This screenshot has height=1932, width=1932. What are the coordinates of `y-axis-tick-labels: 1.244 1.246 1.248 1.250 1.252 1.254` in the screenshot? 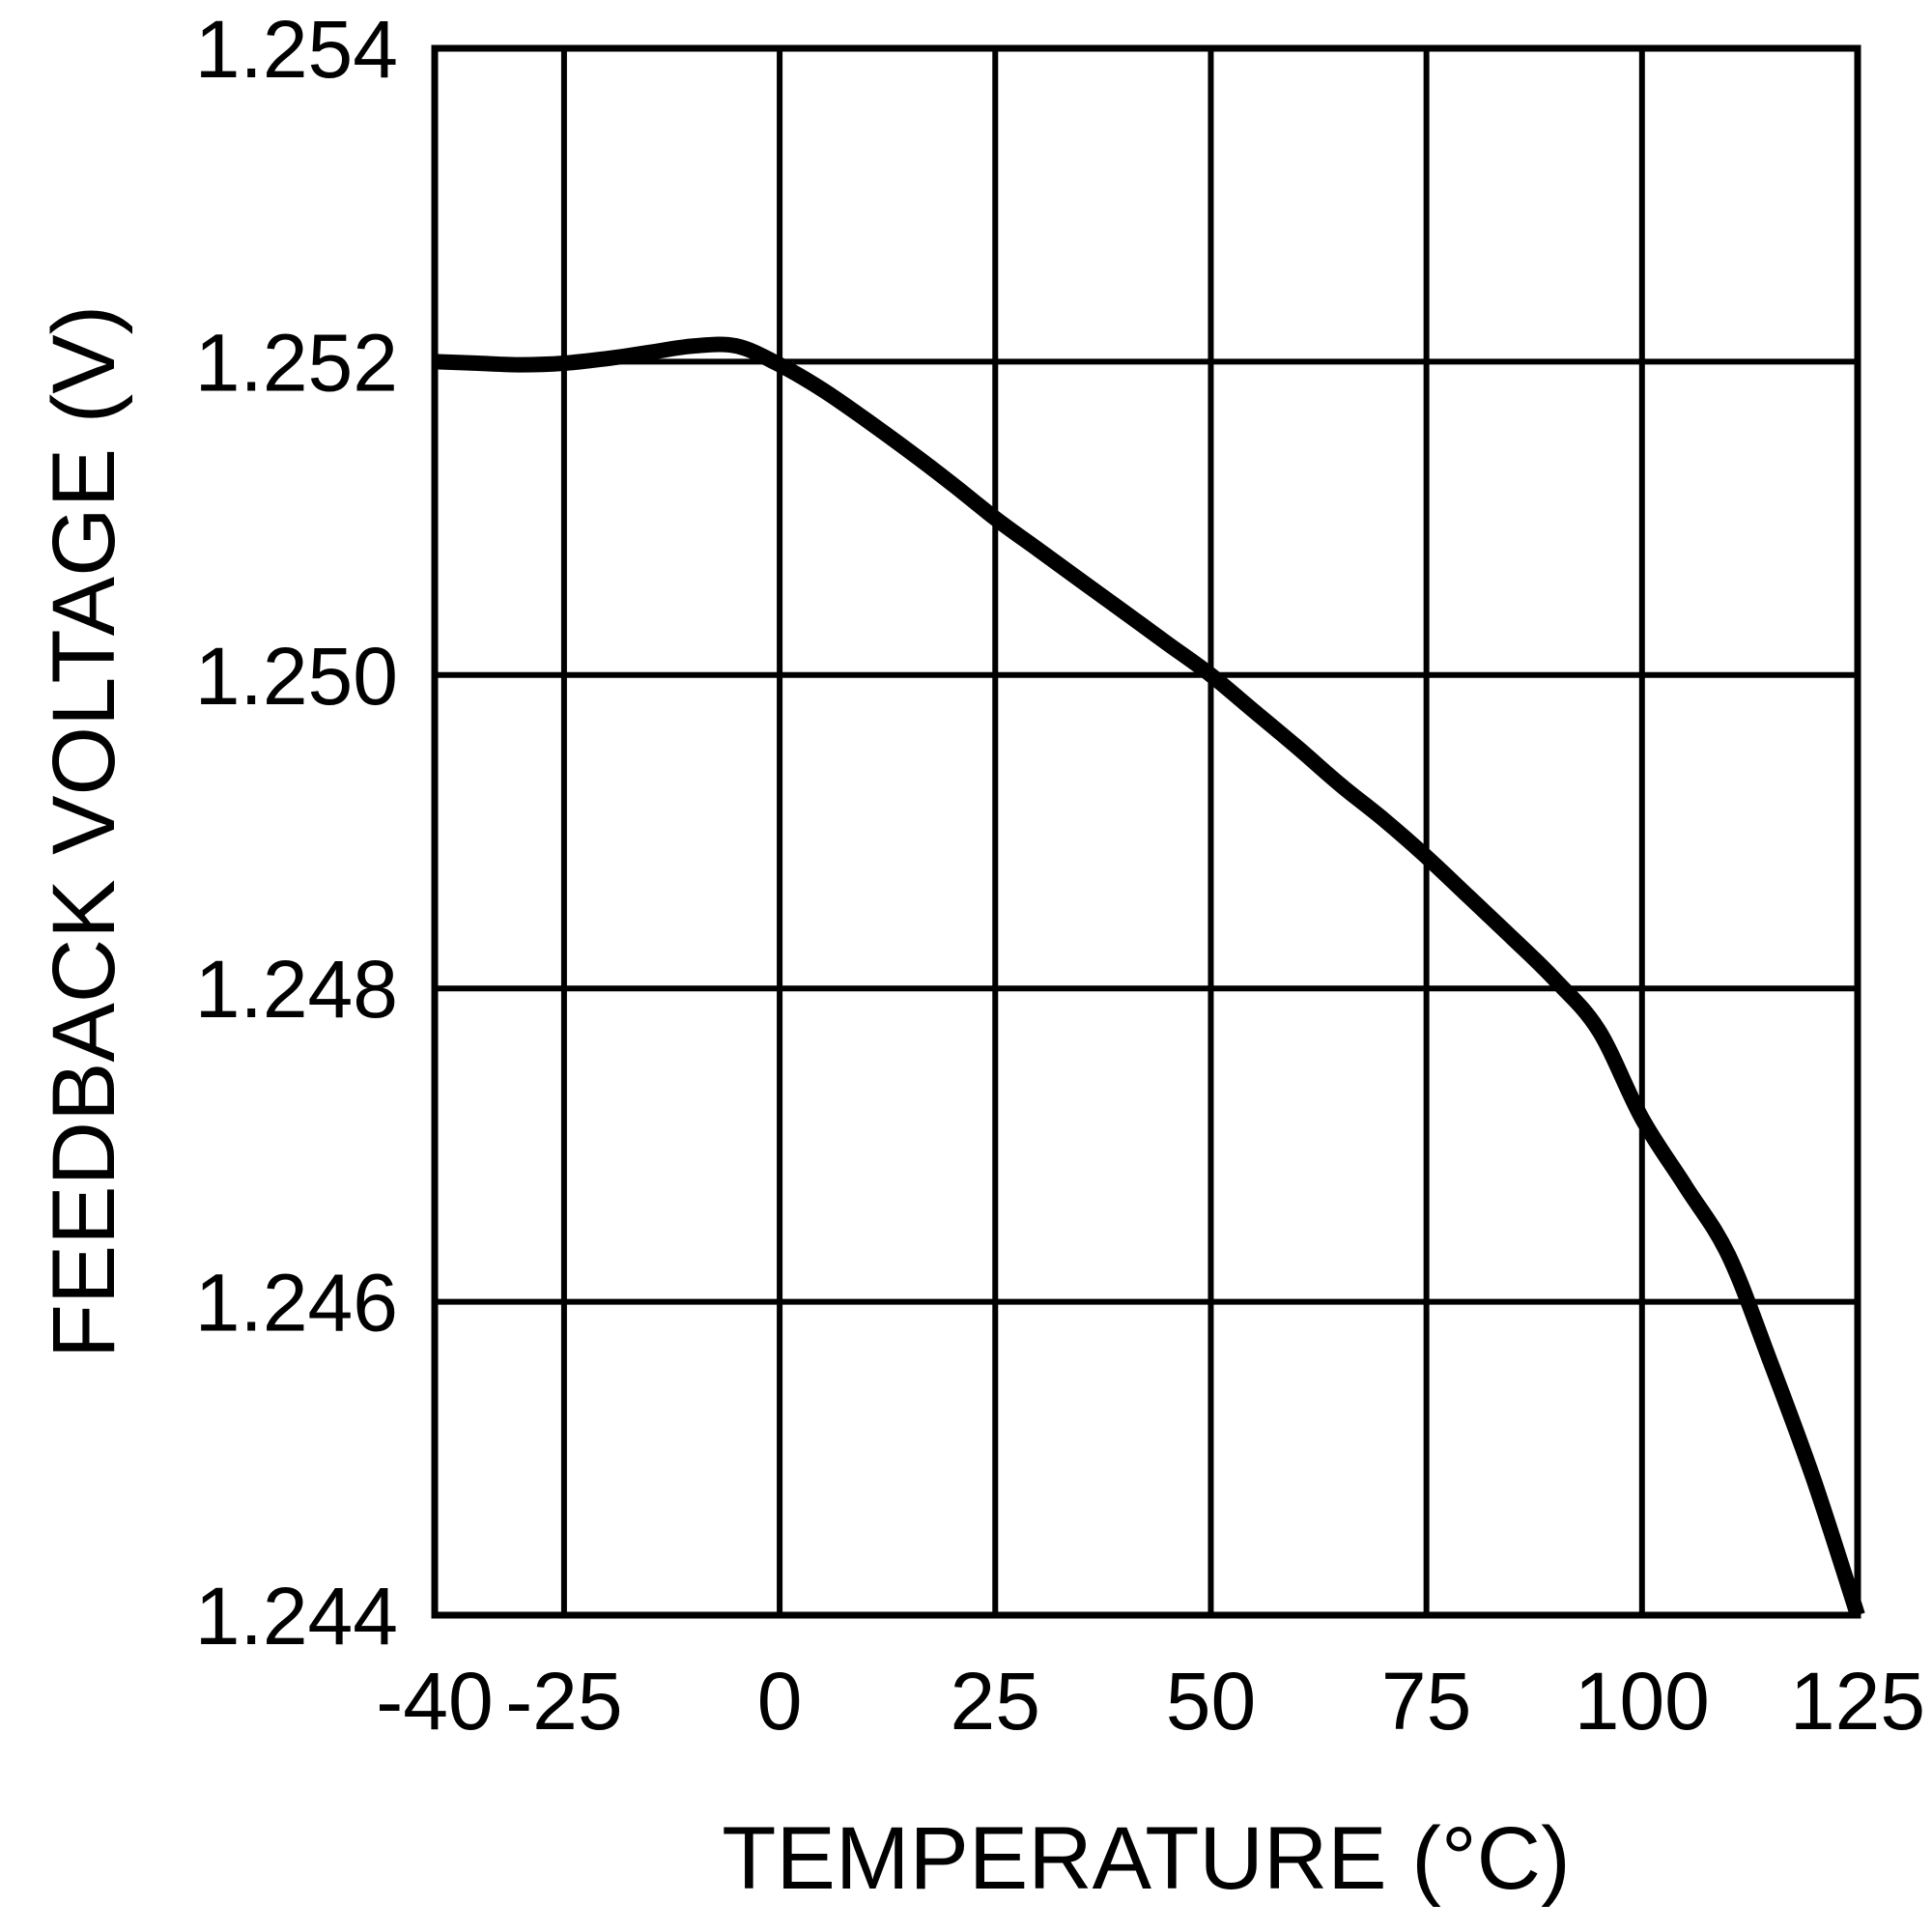 It's located at (296, 833).